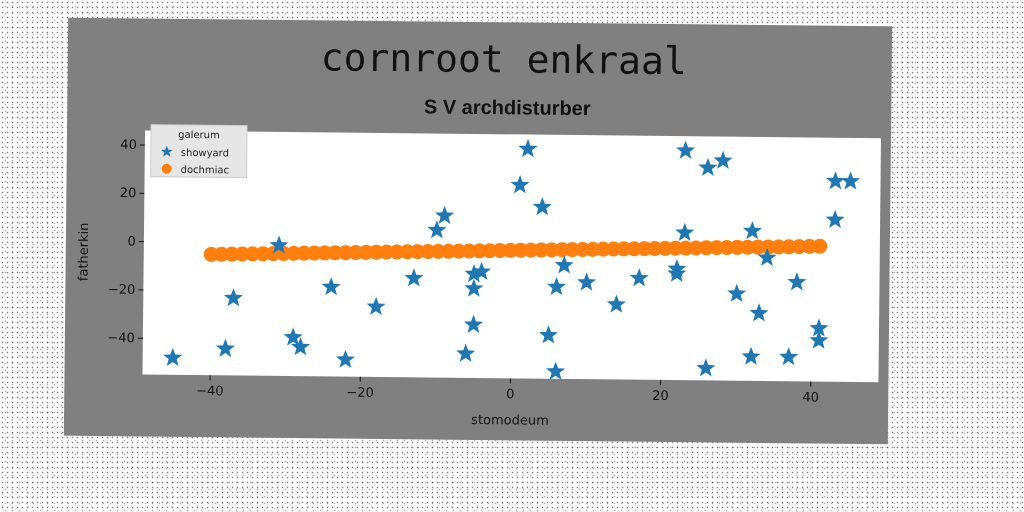  What do you see at coordinates (660, 396) in the screenshot?
I see `x-tick-label: 20` at bounding box center [660, 396].